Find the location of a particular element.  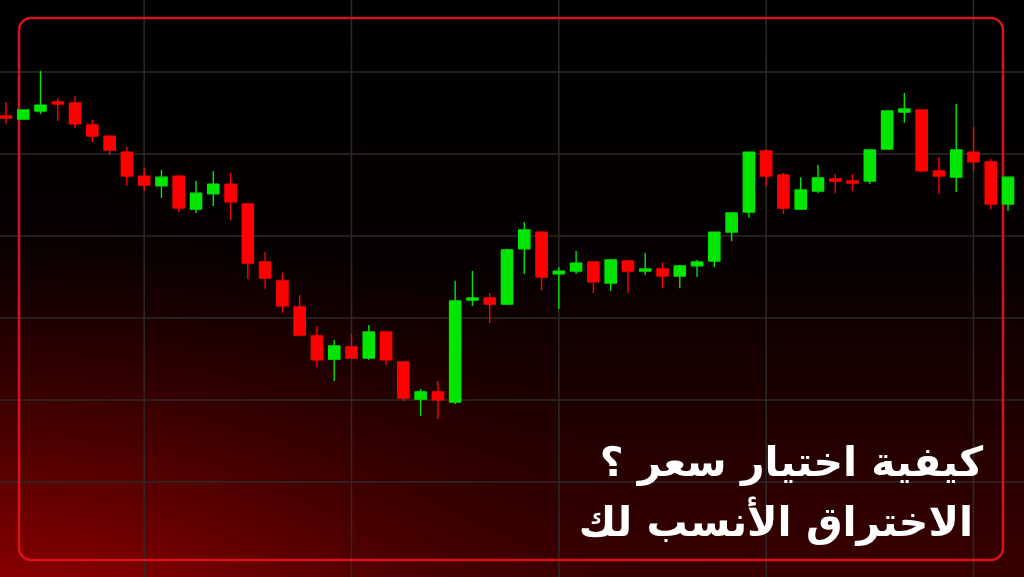

text: كيفية اختيار سعر ؟ الاختراق الأنسب لك is located at coordinates (781, 492).